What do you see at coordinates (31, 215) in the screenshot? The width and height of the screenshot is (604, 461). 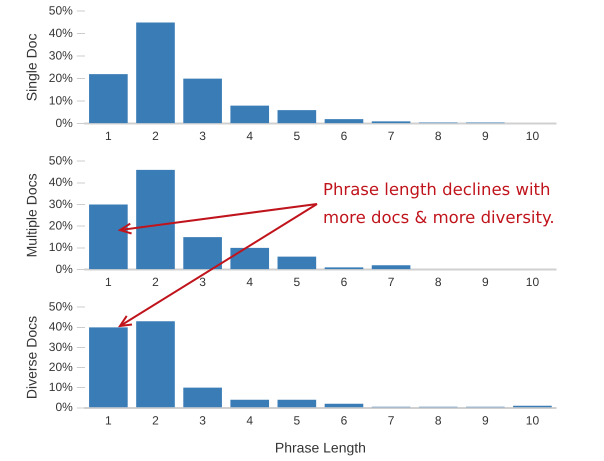 I see `y-axis-title: Multiple Docs` at bounding box center [31, 215].